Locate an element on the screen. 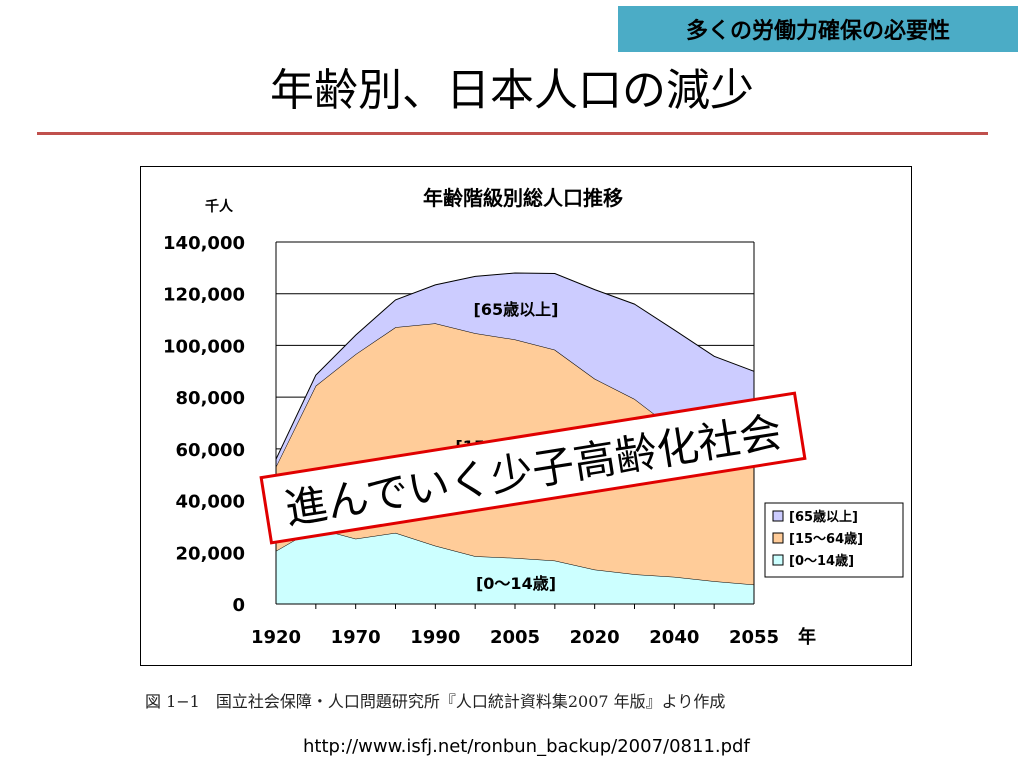 This screenshot has height=768, width=1024. y-tick-label: 120,000 is located at coordinates (204, 295).